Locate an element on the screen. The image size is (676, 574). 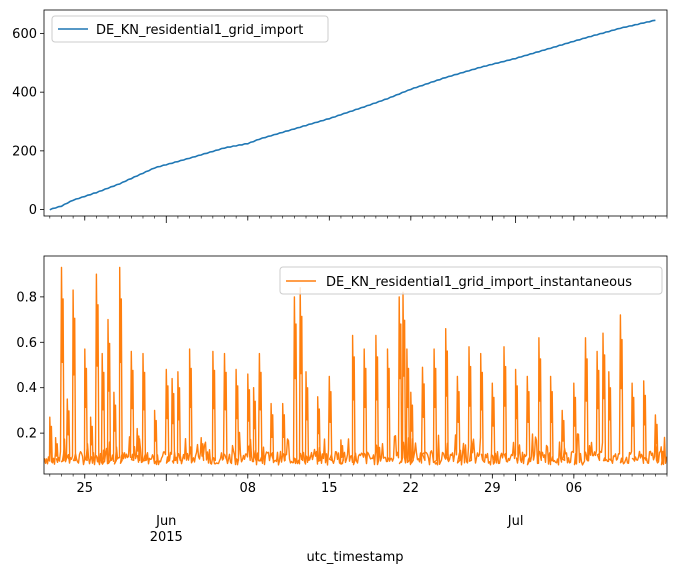
top-ytick-label: 200 is located at coordinates (24, 151).